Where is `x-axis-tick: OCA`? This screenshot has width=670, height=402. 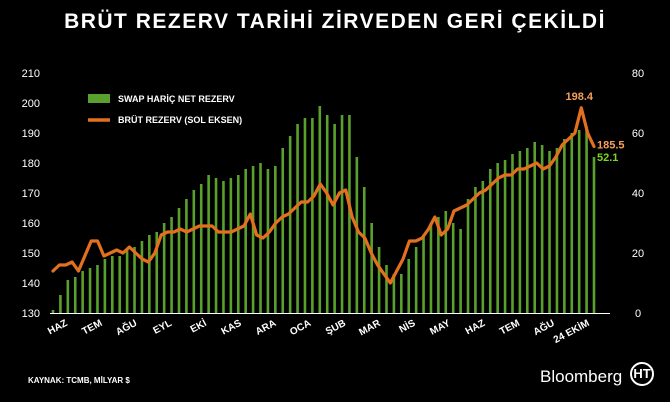 x-axis-tick: OCA is located at coordinates (300, 328).